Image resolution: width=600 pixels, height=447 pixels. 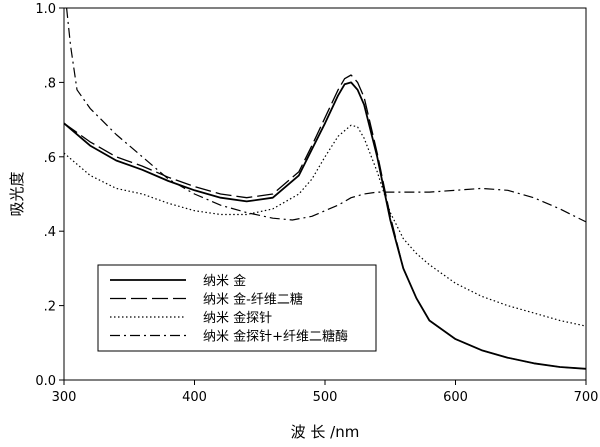 What do you see at coordinates (50, 307) in the screenshot?
I see `y-tick-label: .2` at bounding box center [50, 307].